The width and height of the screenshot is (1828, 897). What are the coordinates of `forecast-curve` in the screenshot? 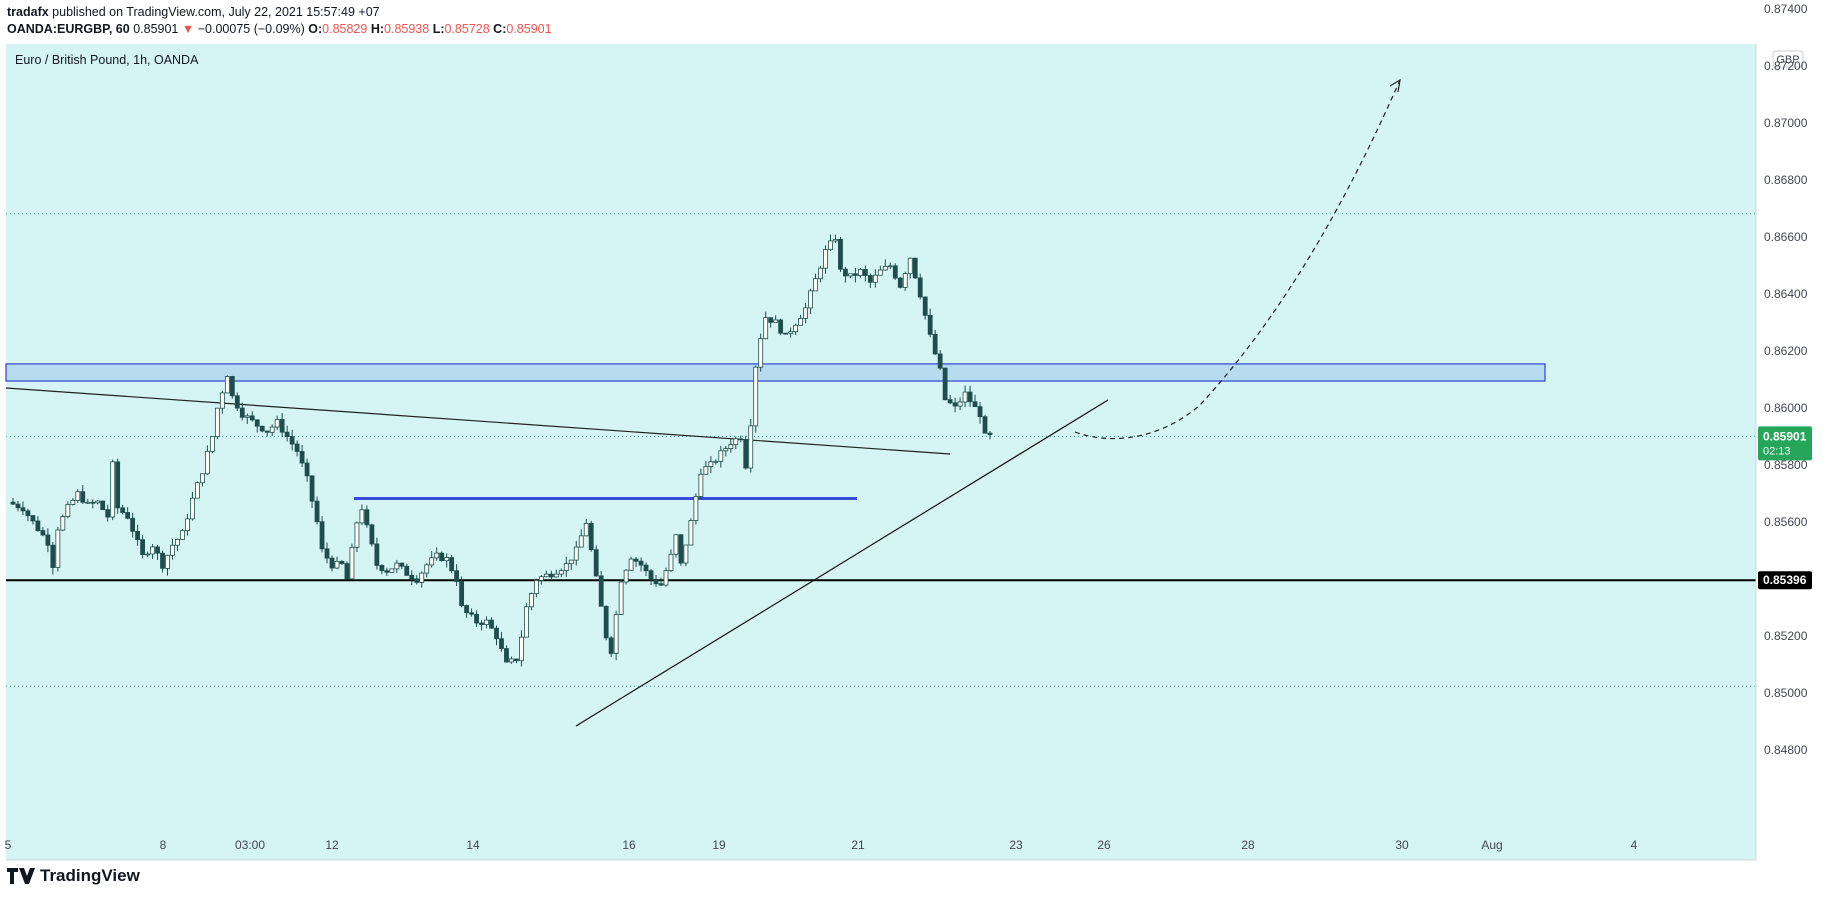 It's located at (1237, 259).